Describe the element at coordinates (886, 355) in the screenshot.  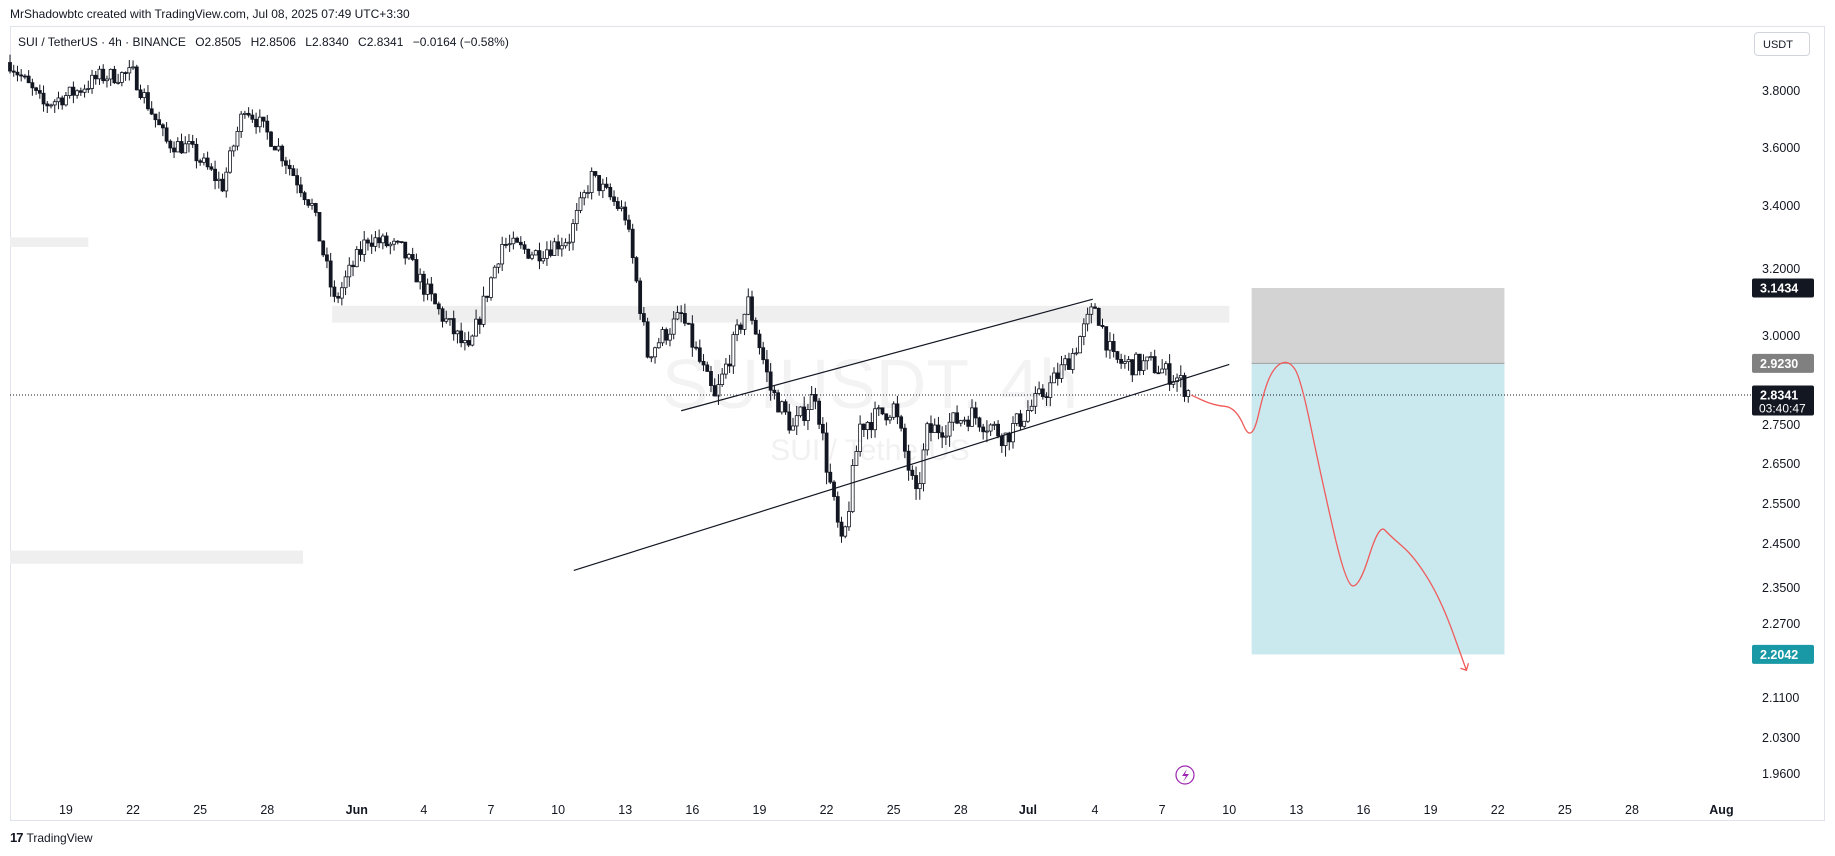
I see `channel-upper-line` at that location.